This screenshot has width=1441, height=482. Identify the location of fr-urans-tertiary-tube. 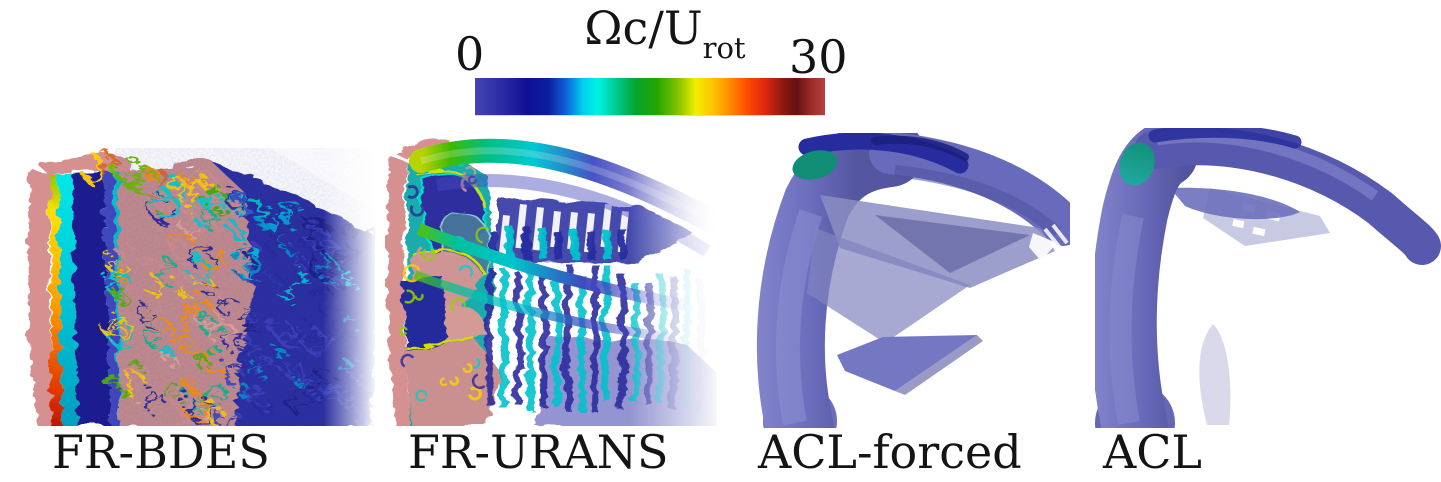
(541, 306).